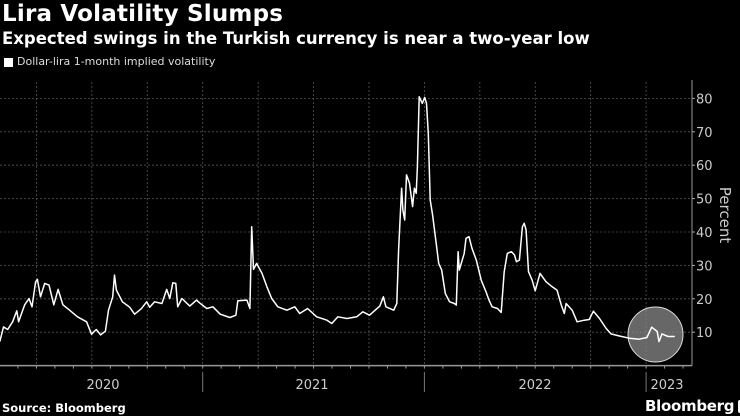  Describe the element at coordinates (143, 14) in the screenshot. I see `chart-title: Lira Volatility Slumps` at that location.